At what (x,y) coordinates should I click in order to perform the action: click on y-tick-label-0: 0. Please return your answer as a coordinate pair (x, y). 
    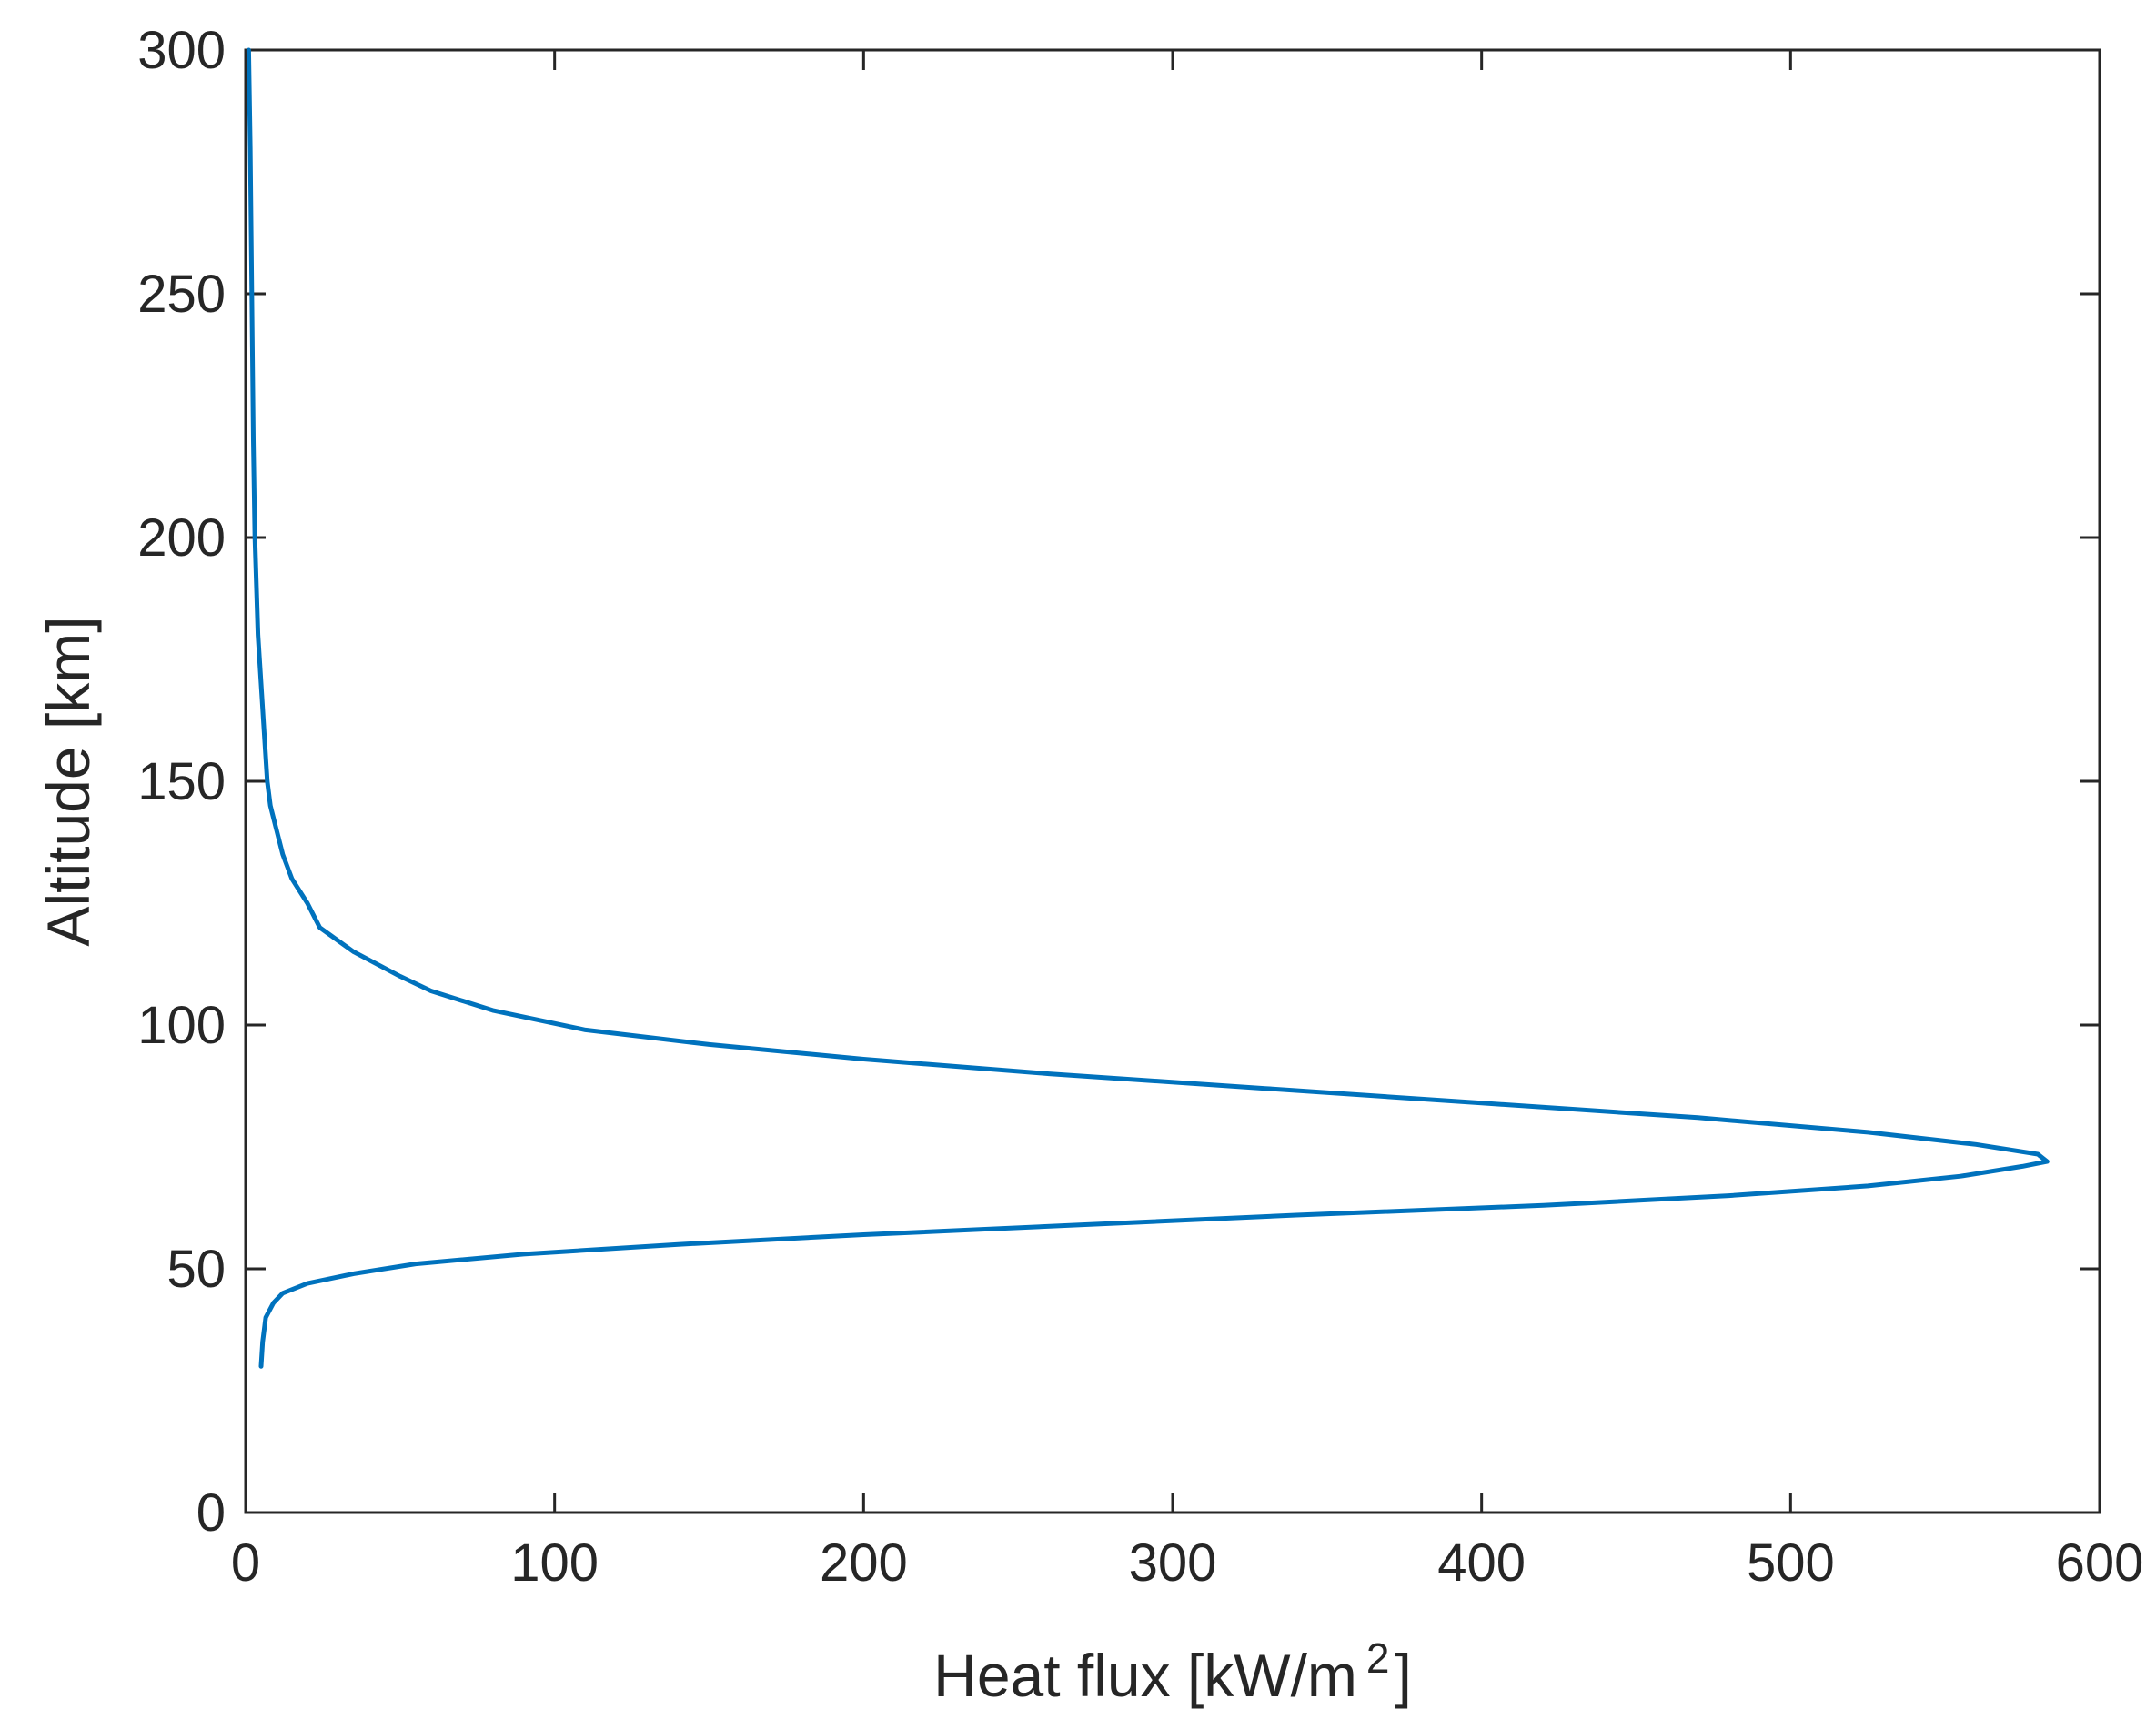
    Looking at the image, I should click on (211, 1513).